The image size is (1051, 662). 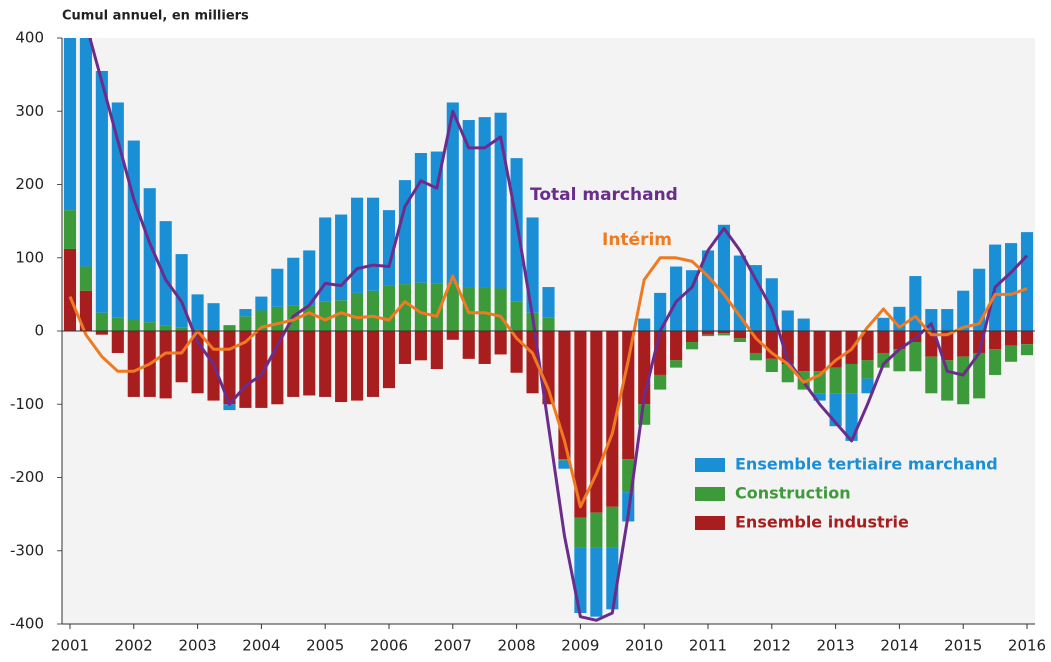 What do you see at coordinates (29, 257) in the screenshot?
I see `y-tick-label: 100` at bounding box center [29, 257].